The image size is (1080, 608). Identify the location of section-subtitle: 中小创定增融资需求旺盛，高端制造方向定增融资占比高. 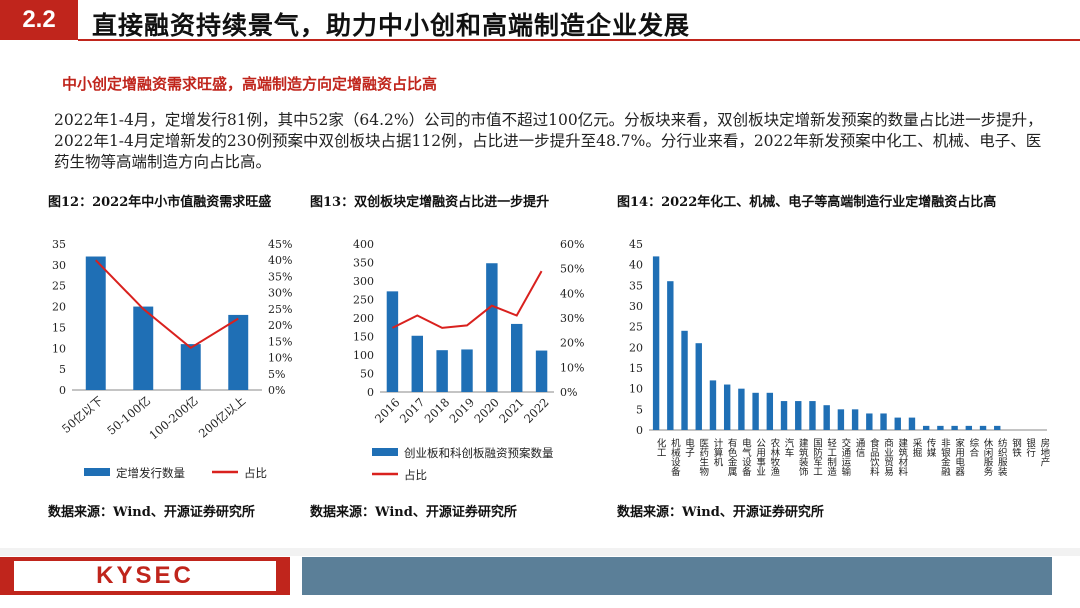
(250, 84).